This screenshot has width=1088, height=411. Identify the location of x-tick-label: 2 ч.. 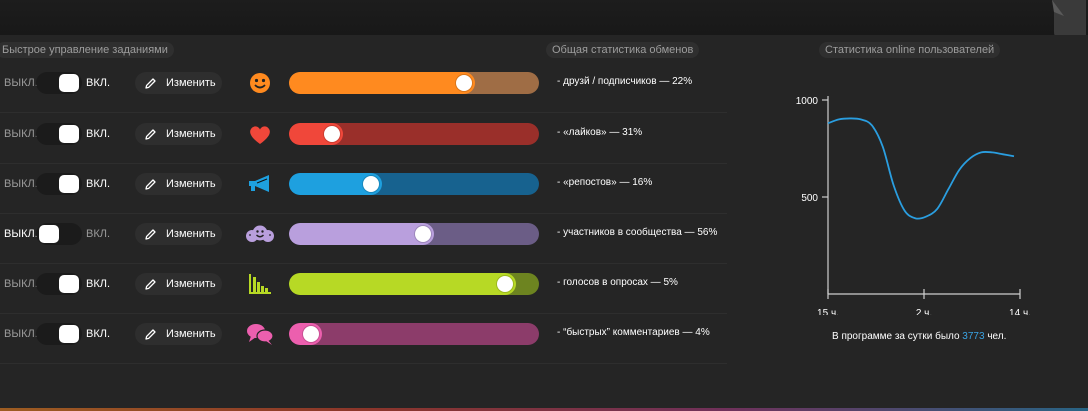
(924, 311).